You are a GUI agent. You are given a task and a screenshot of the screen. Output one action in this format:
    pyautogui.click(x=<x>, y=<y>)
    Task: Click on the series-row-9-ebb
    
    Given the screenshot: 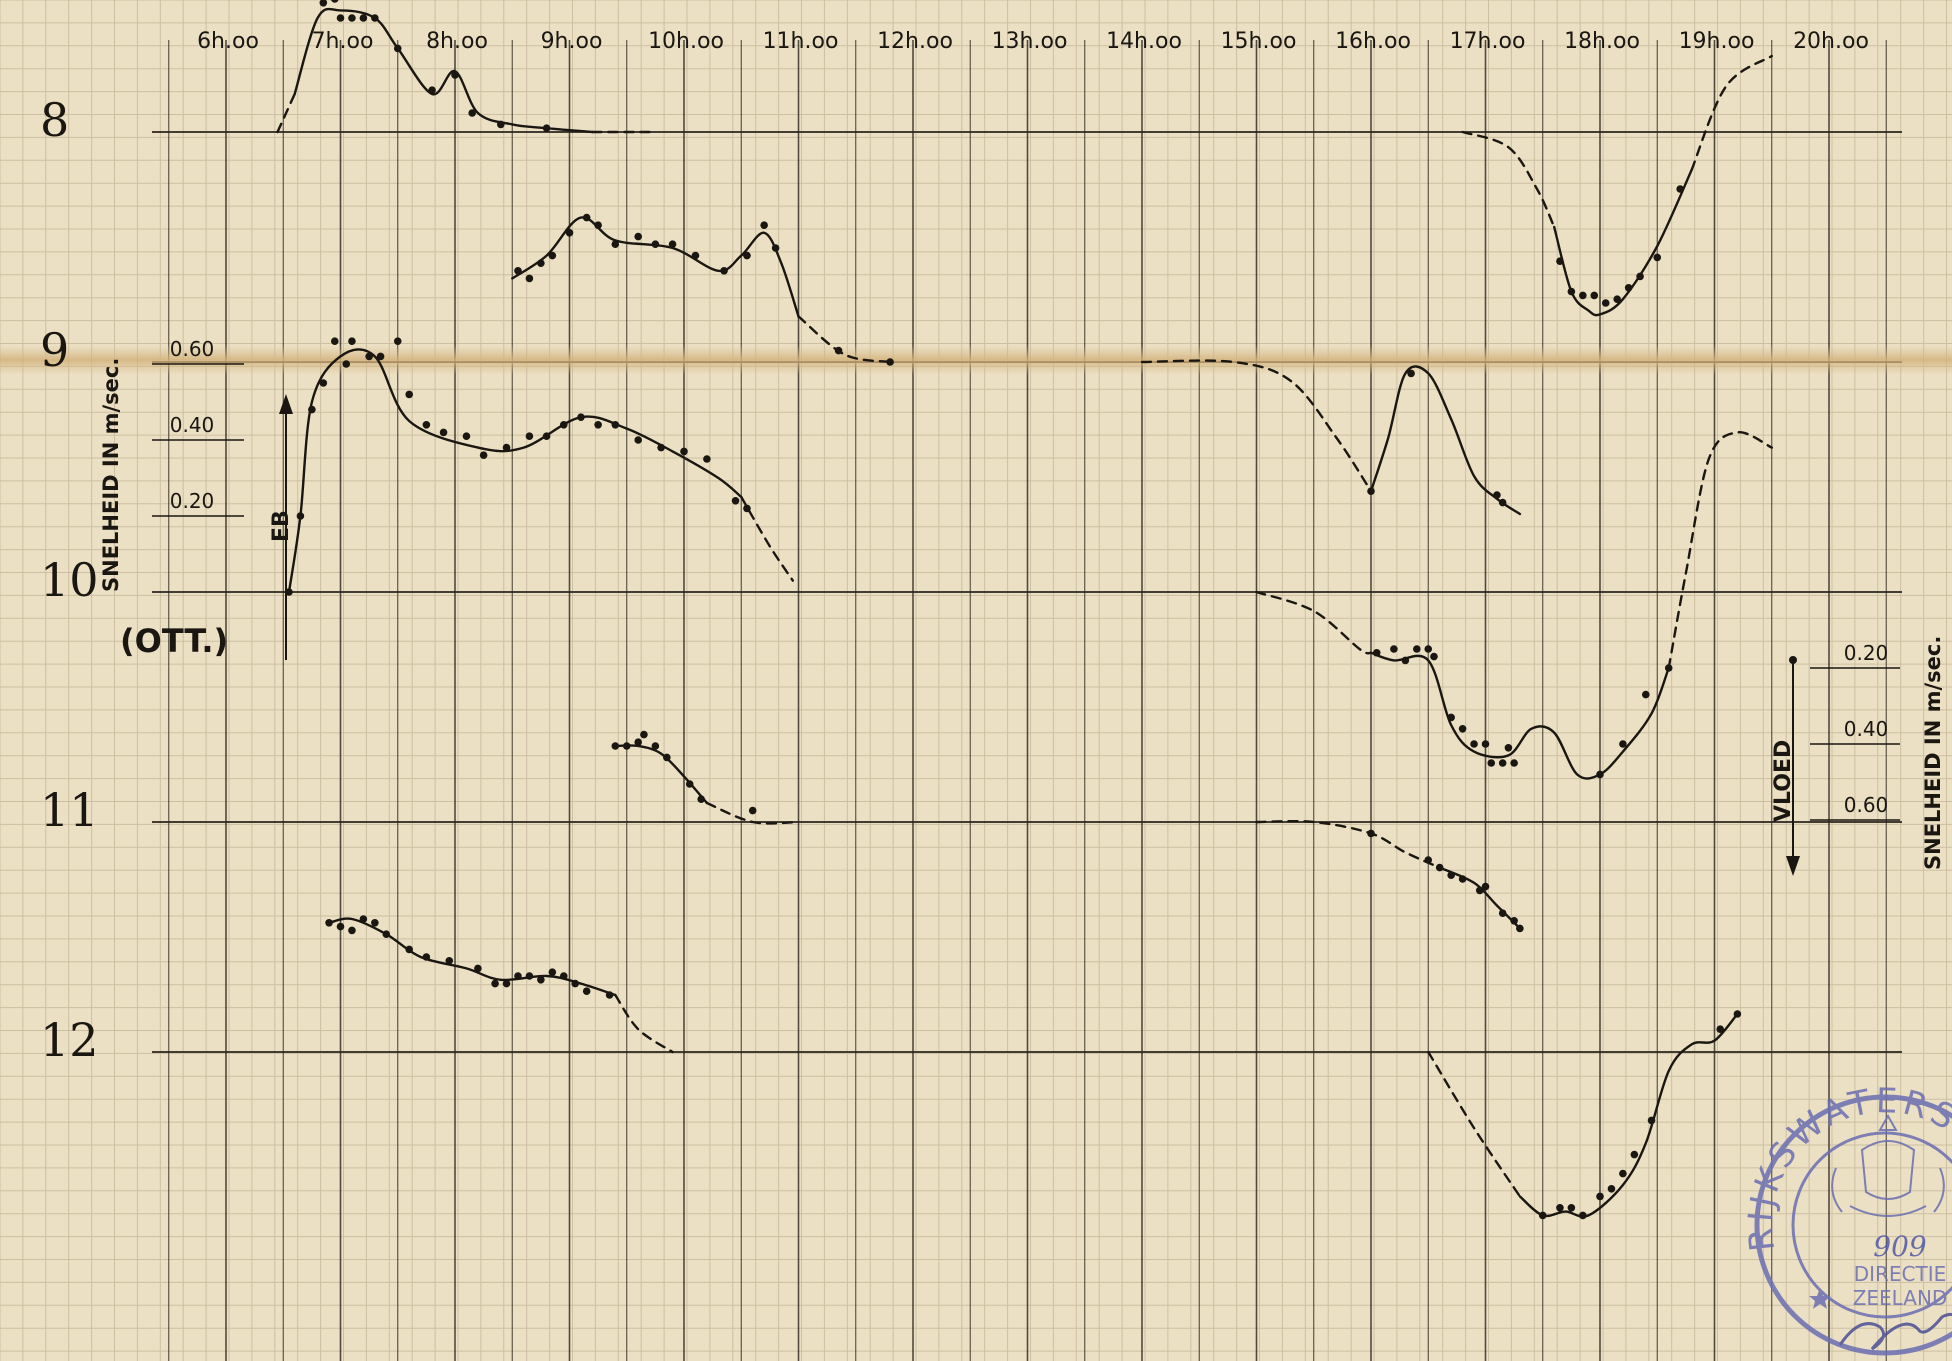 What is the action you would take?
    pyautogui.click(x=702, y=289)
    